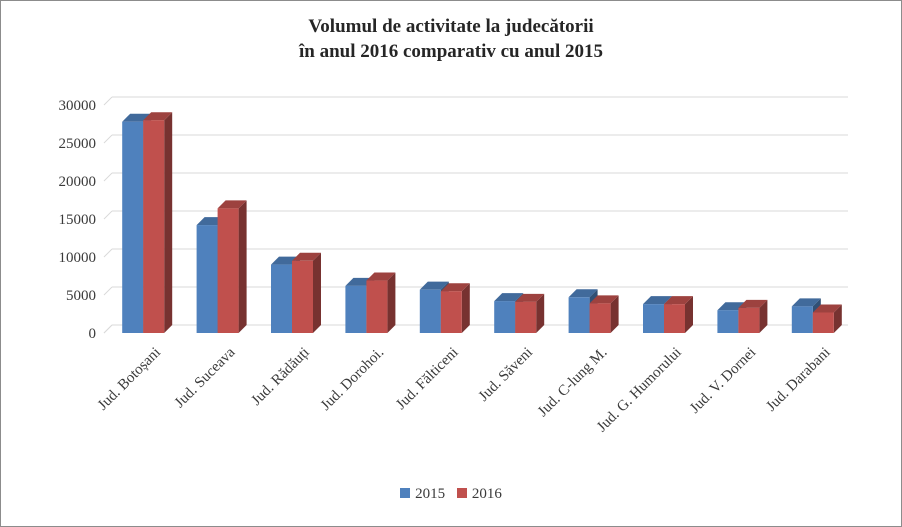 The image size is (902, 527). What do you see at coordinates (461, 493) in the screenshot?
I see `legend-swatch-2016` at bounding box center [461, 493].